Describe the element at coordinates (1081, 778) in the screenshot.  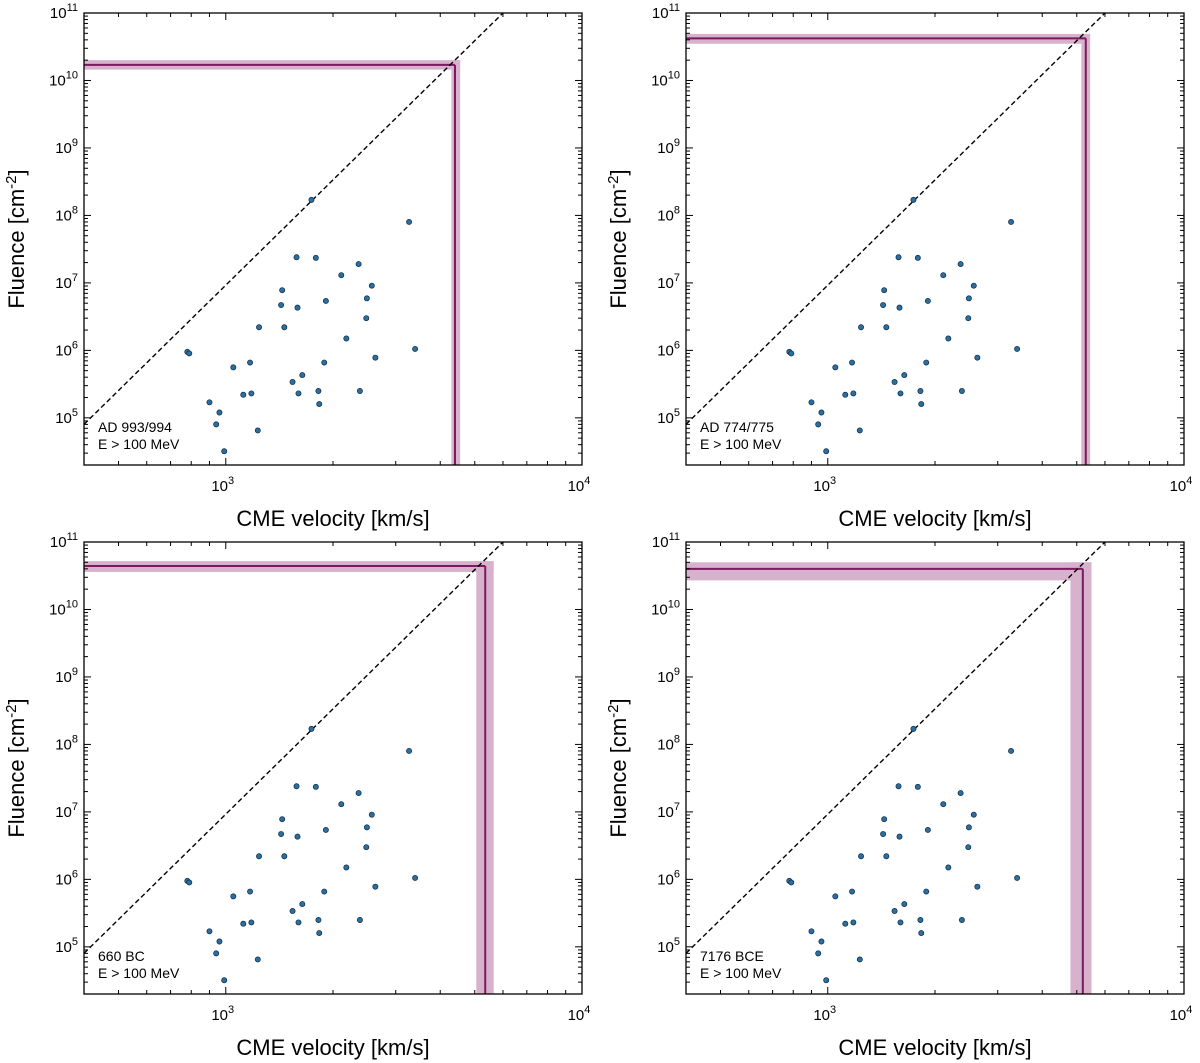
I see `velocity-uncertainty-band` at that location.